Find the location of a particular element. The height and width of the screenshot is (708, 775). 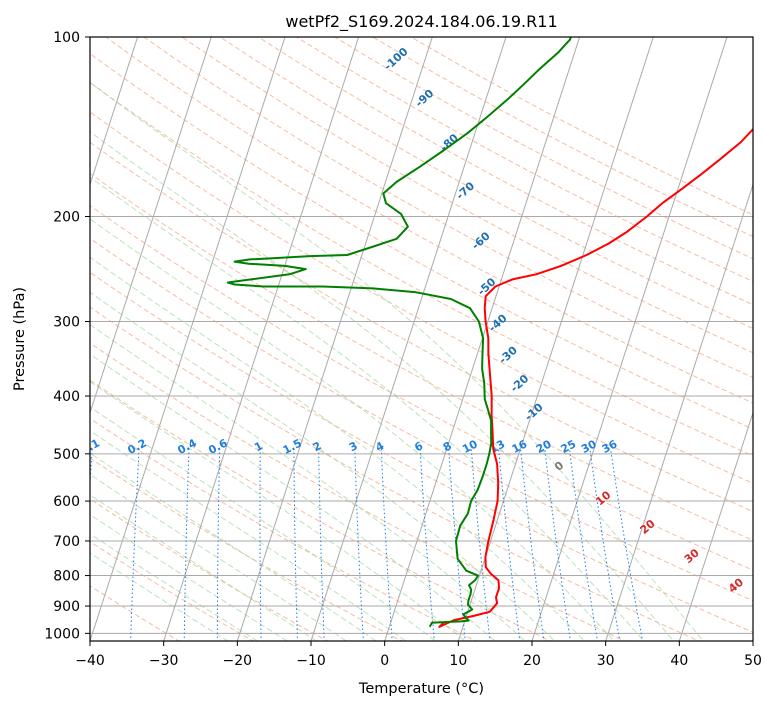

y-tick-label: 500 is located at coordinates (66, 455).